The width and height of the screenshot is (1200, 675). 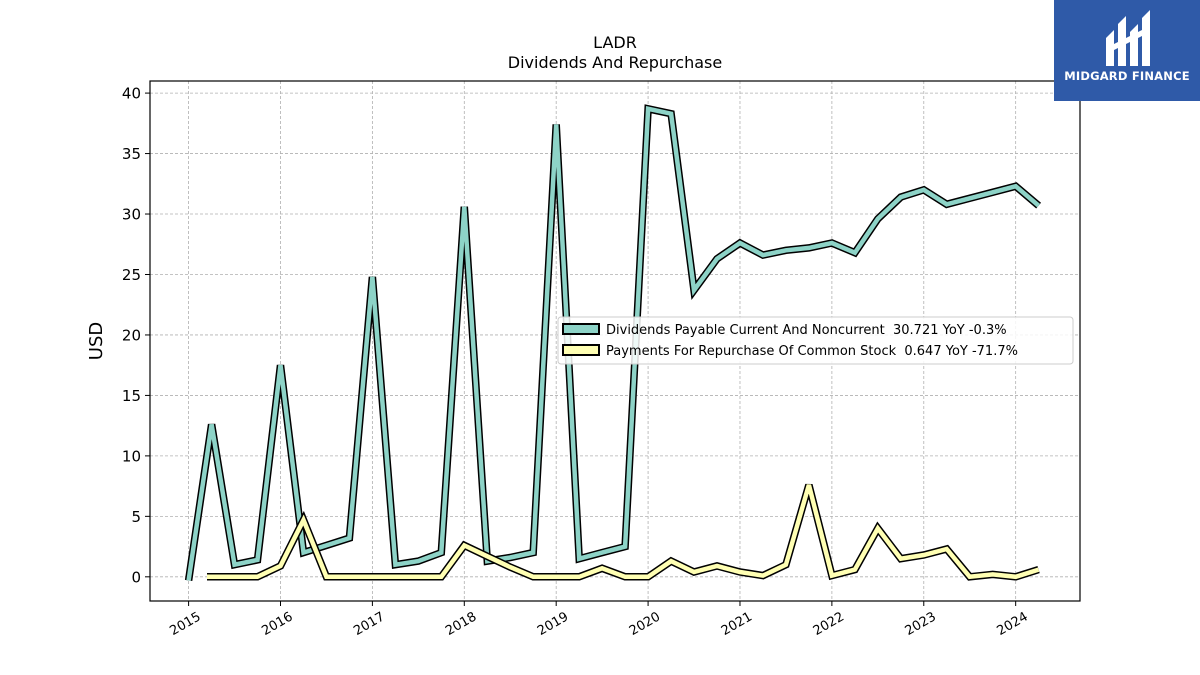 What do you see at coordinates (131, 456) in the screenshot?
I see `y-tick-label: 10` at bounding box center [131, 456].